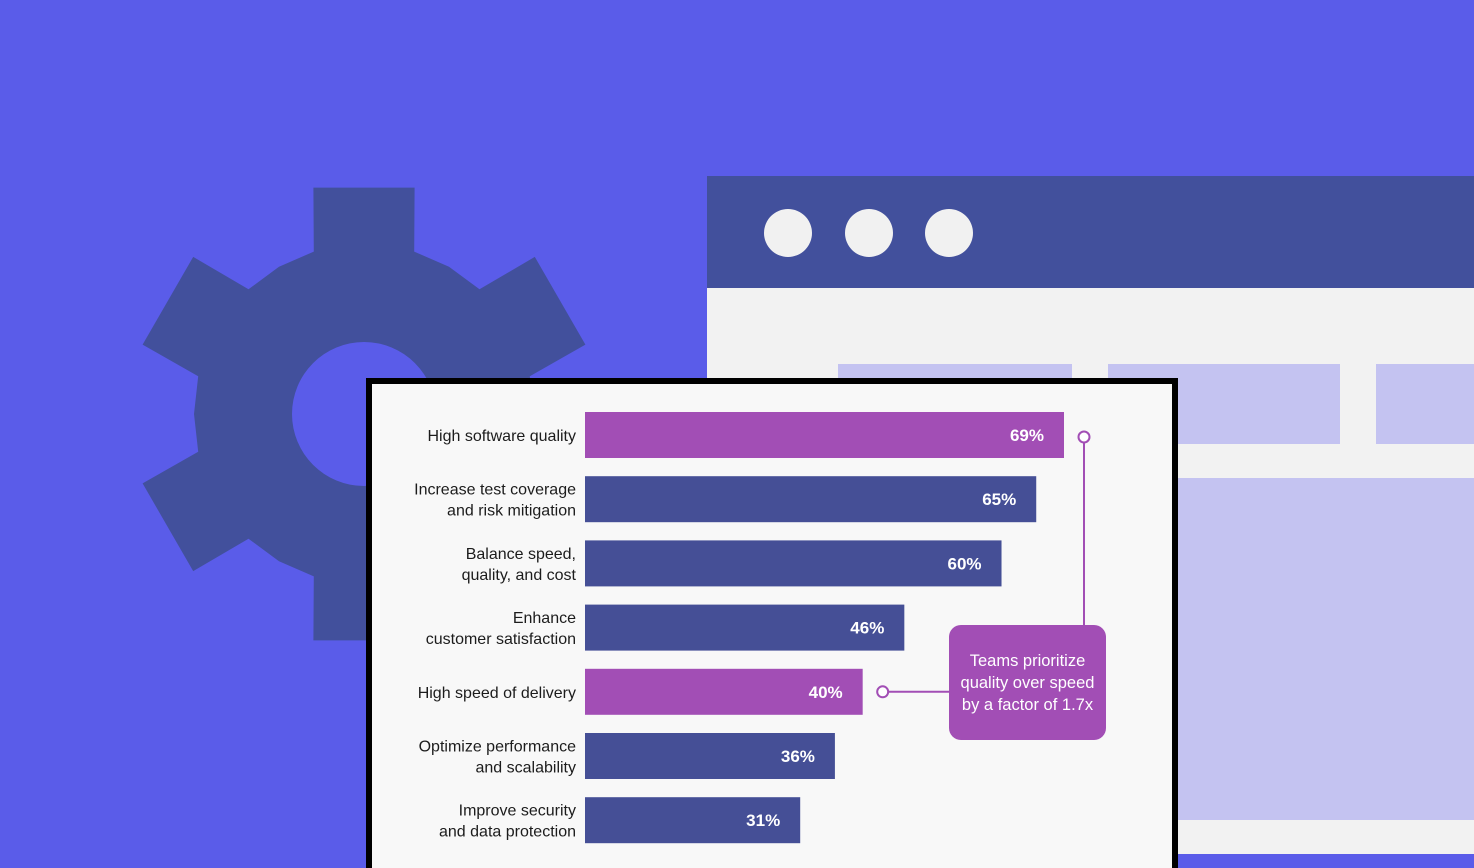 The height and width of the screenshot is (868, 1474). Describe the element at coordinates (497, 693) in the screenshot. I see `category-label: High speed of delivery` at that location.